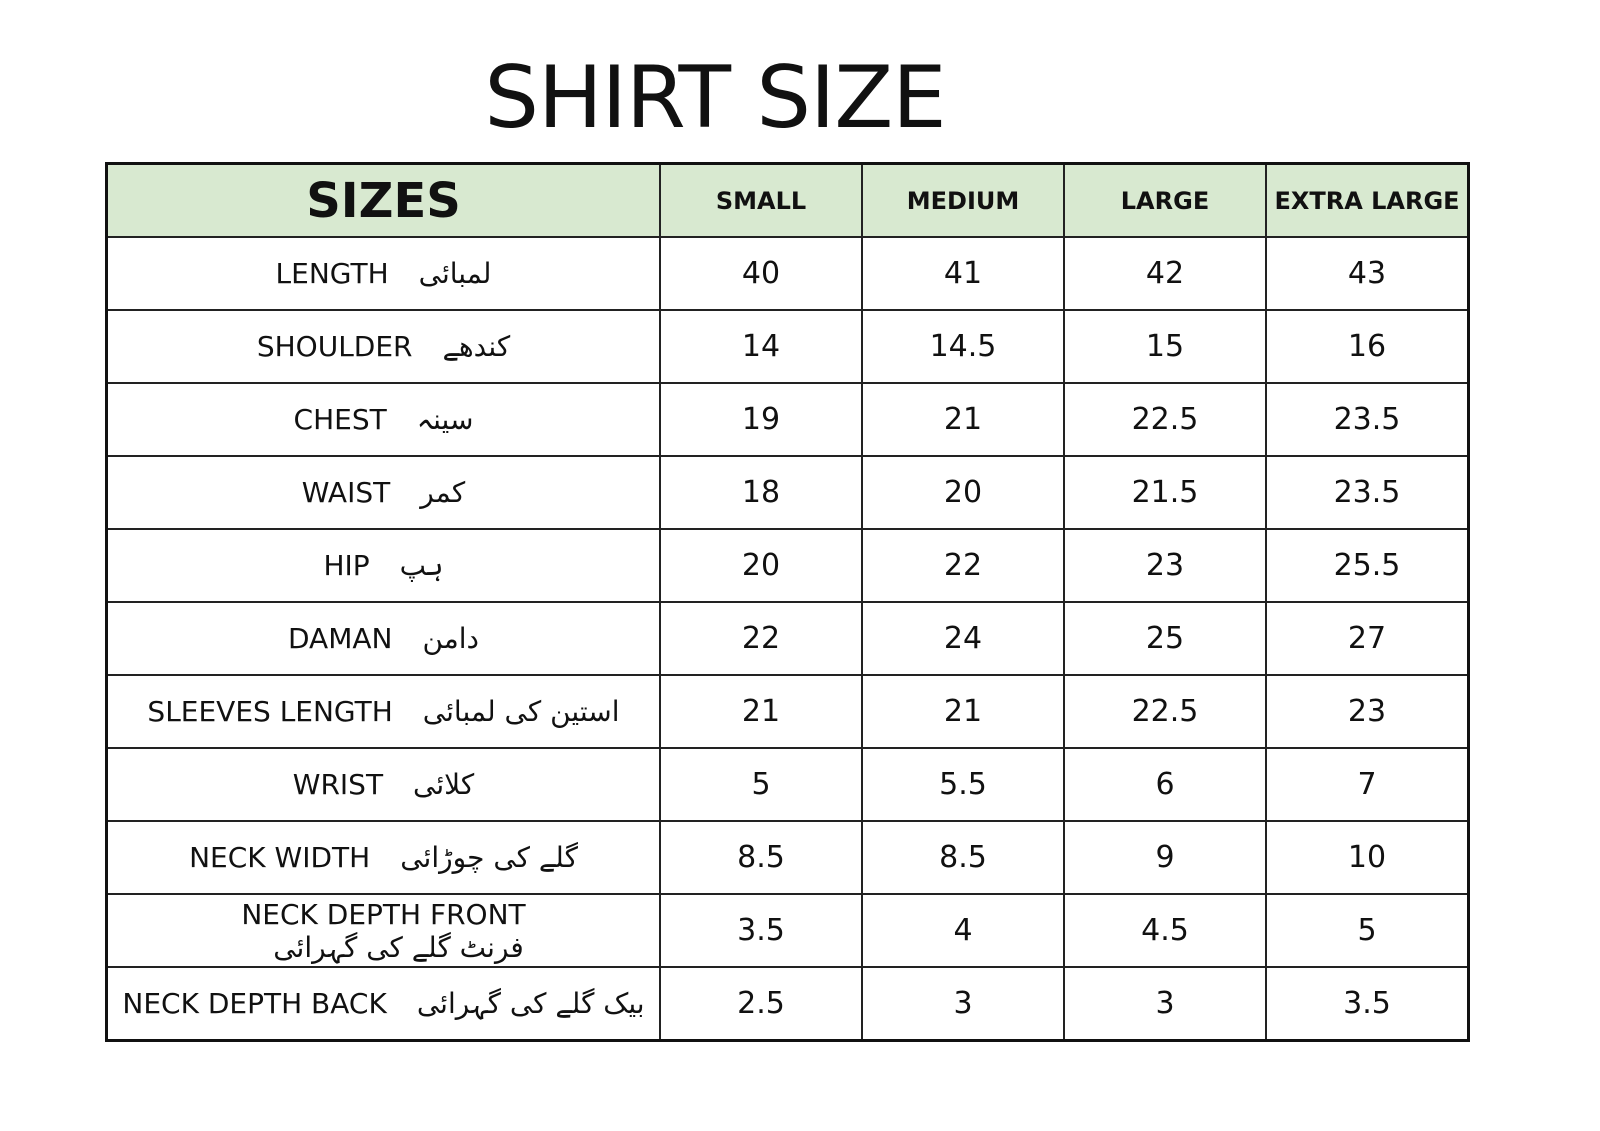  What do you see at coordinates (383, 914) in the screenshot?
I see `measurement-label: NECK DEPTH FRONT` at bounding box center [383, 914].